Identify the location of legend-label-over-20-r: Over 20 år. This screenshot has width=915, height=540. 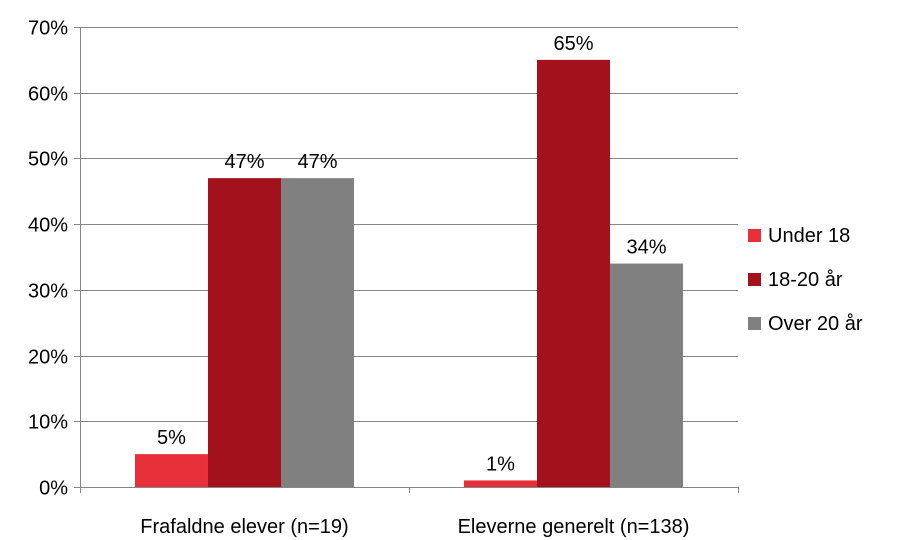
(815, 324).